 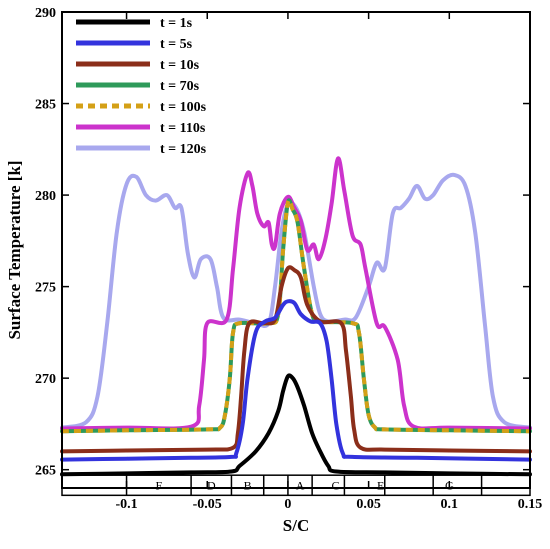 What do you see at coordinates (287, 504) in the screenshot?
I see `x-tick-label: 0` at bounding box center [287, 504].